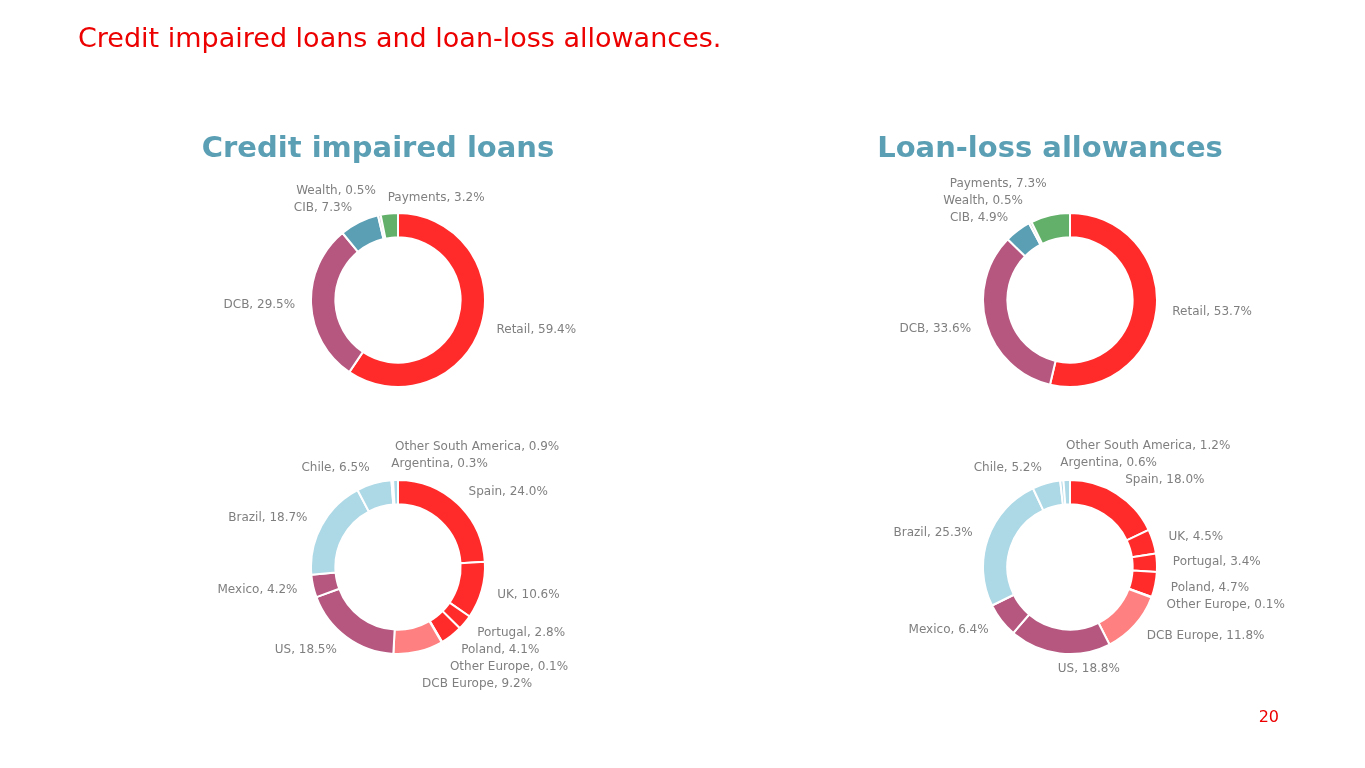 This screenshot has height=768, width=1365. I want to click on slice-label: Payments, 3.2%, so click(436, 196).